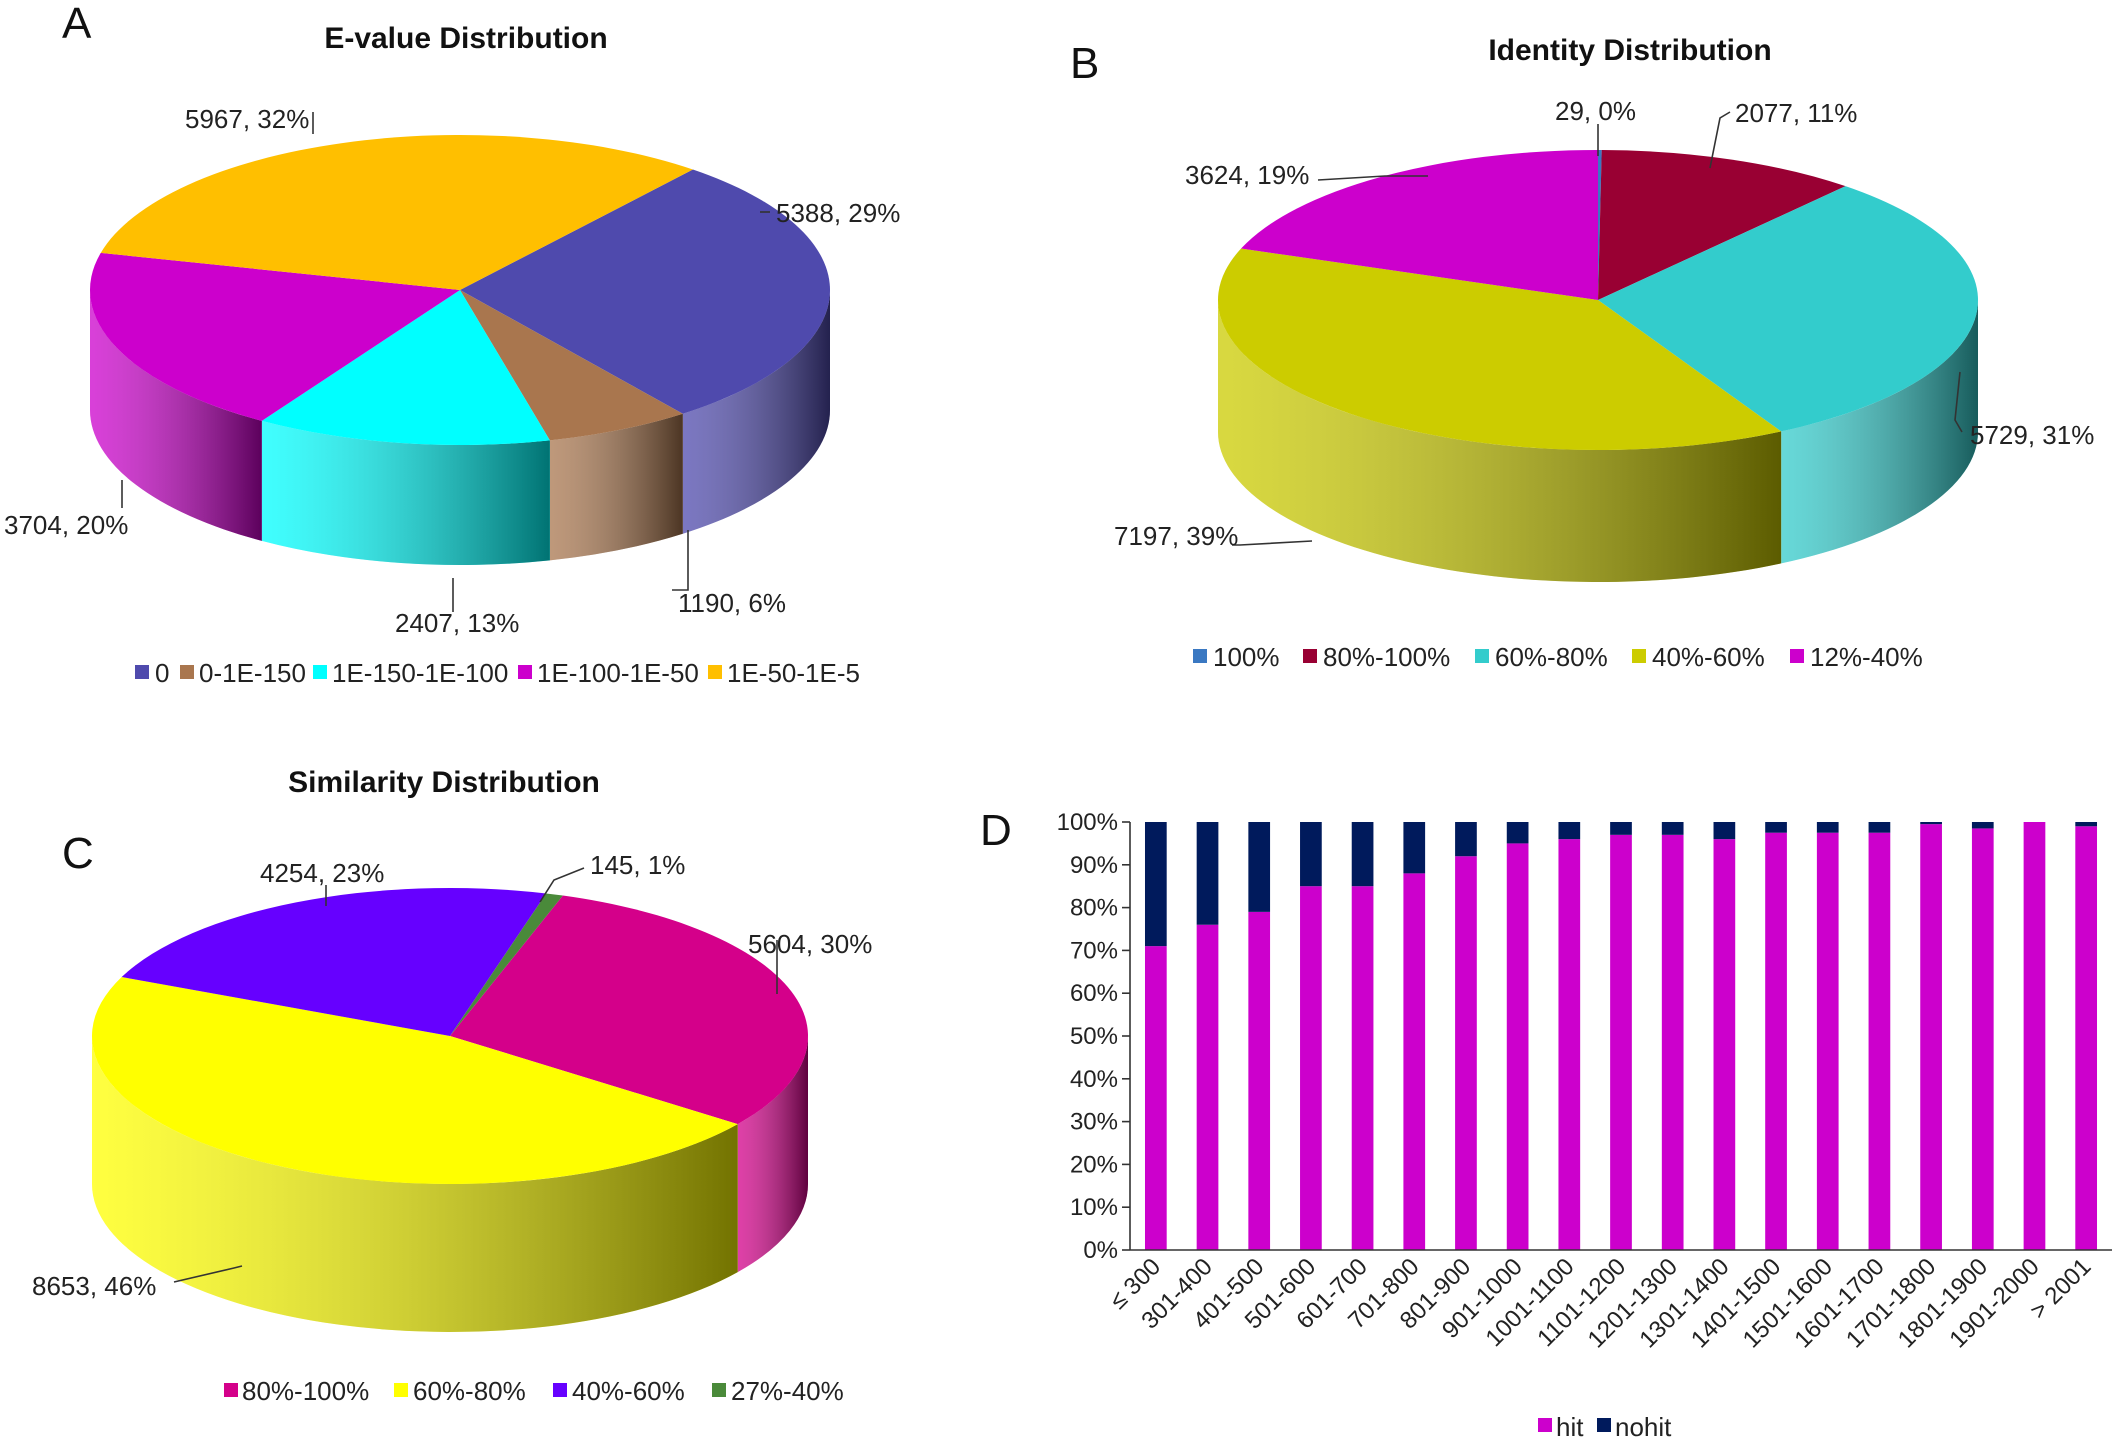 The image size is (2128, 1442). I want to click on legend-swatch-nohit, so click(1604, 1425).